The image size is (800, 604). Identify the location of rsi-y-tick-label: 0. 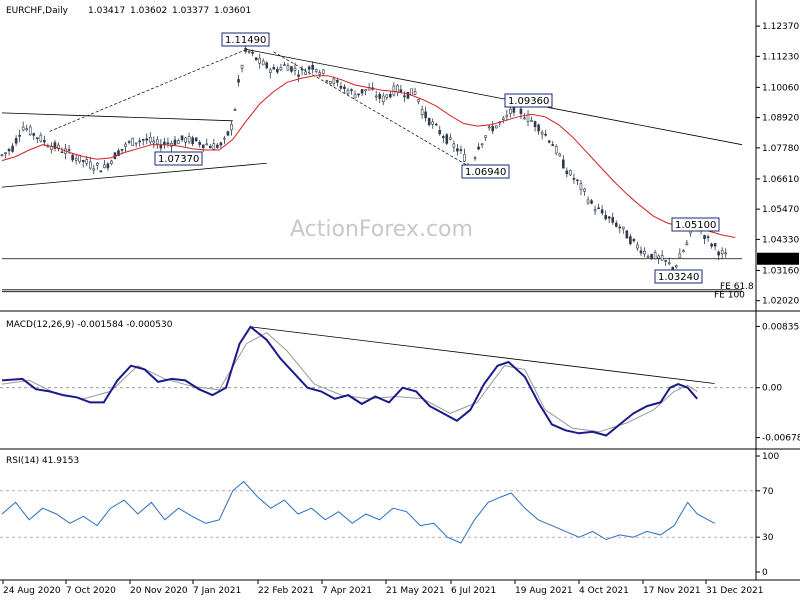
(765, 573).